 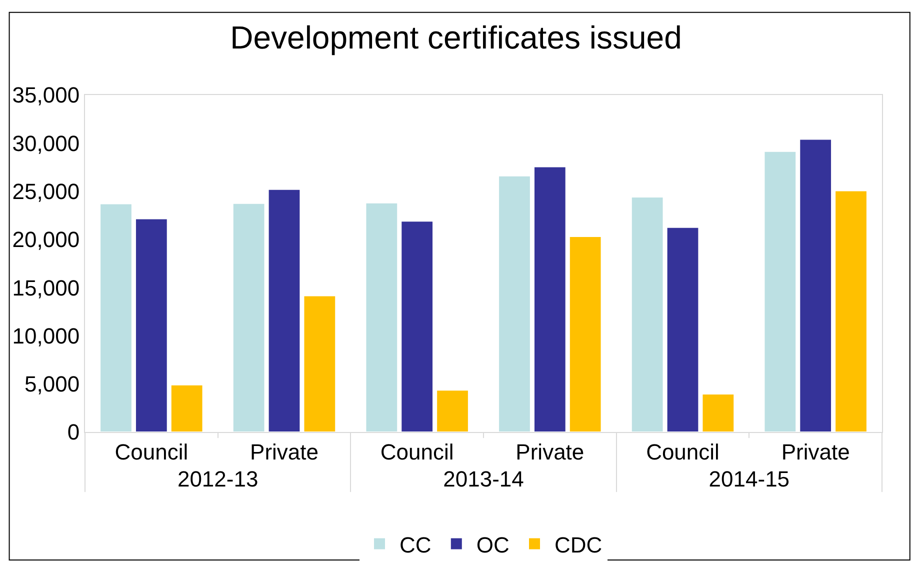 I want to click on y-tick-label: 20,000, so click(x=46, y=239).